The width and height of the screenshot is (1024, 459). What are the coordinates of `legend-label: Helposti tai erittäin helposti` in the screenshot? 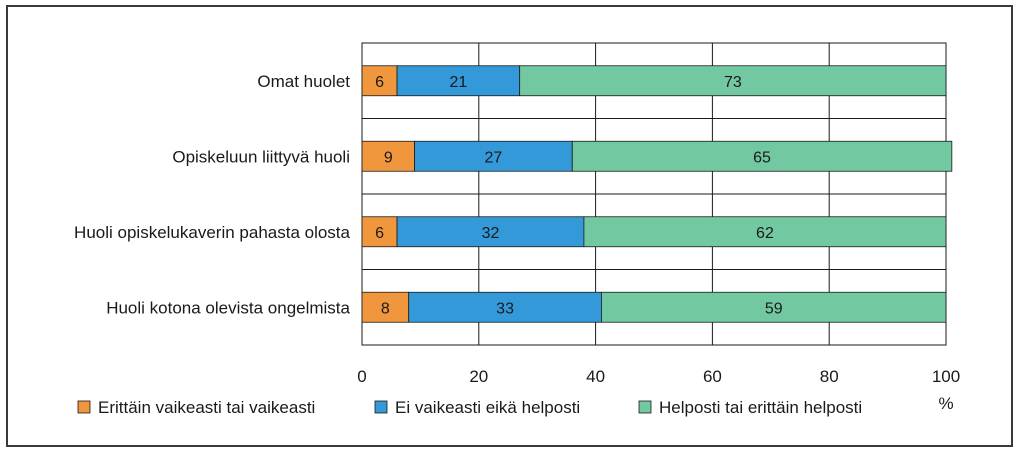 It's located at (760, 407).